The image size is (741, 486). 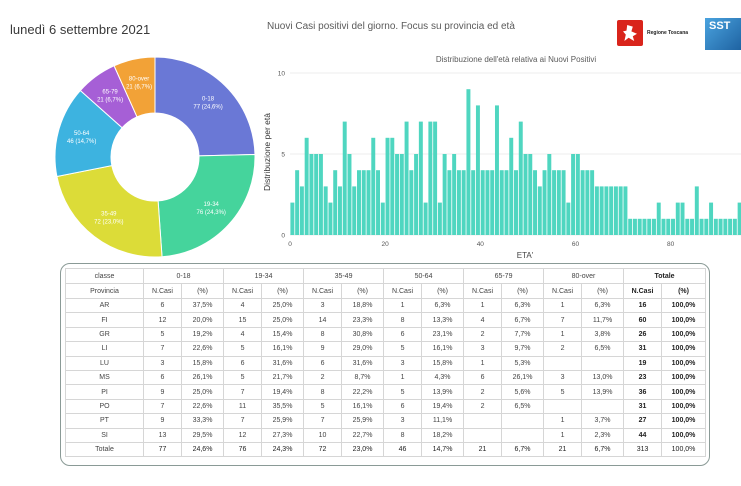 What do you see at coordinates (363, 320) in the screenshot?
I see `table-cell: 23,3%` at bounding box center [363, 320].